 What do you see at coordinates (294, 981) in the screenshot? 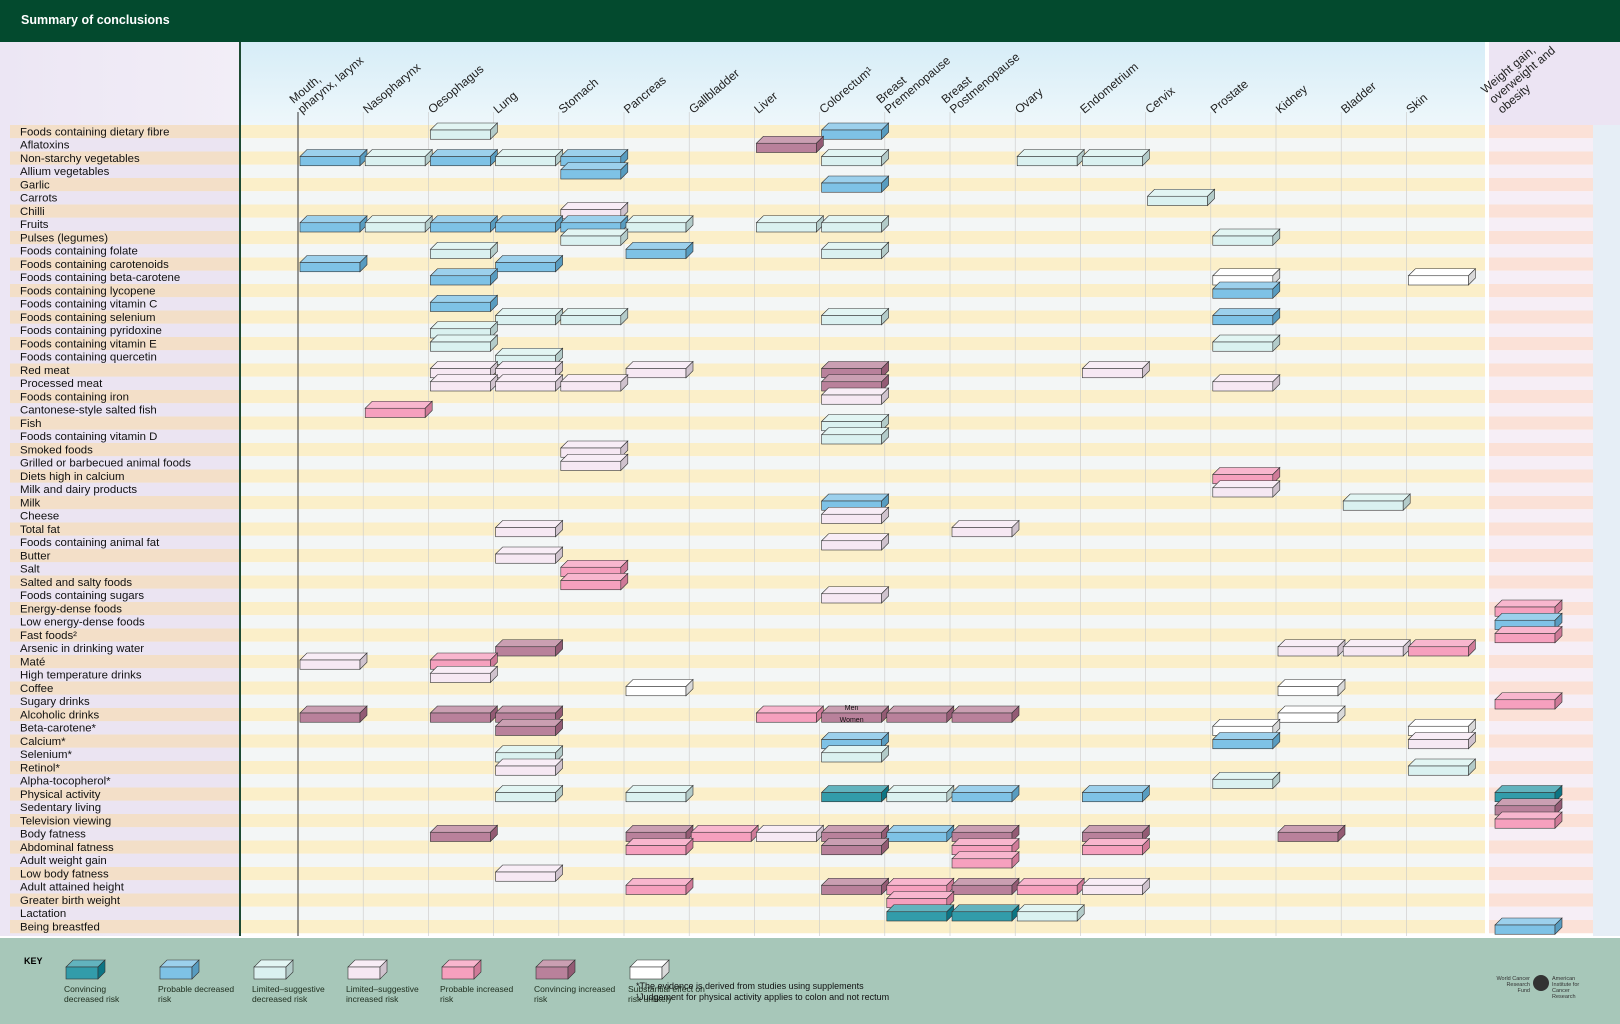
I see `key-item-ld: Limited–suggestive decreased risk` at bounding box center [294, 981].